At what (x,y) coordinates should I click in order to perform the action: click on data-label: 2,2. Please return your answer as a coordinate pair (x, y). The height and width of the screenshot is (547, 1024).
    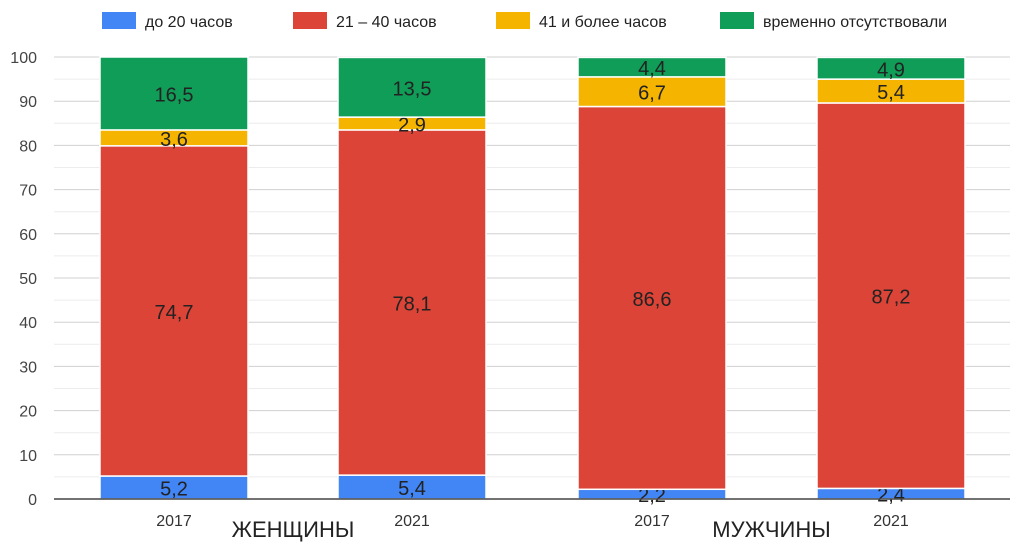
    Looking at the image, I should click on (652, 496).